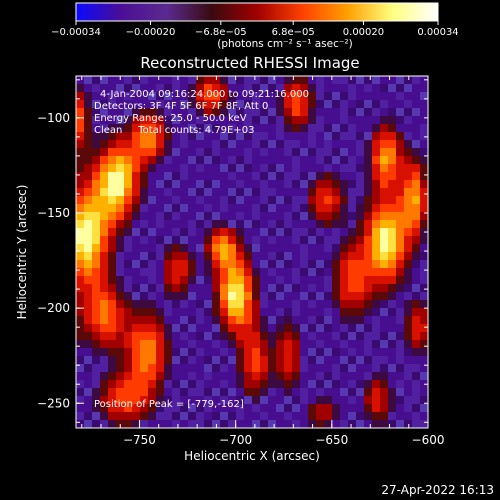  What do you see at coordinates (174, 130) in the screenshot?
I see `info-clean-counts: Clean Total counts: 4.79E+03` at bounding box center [174, 130].